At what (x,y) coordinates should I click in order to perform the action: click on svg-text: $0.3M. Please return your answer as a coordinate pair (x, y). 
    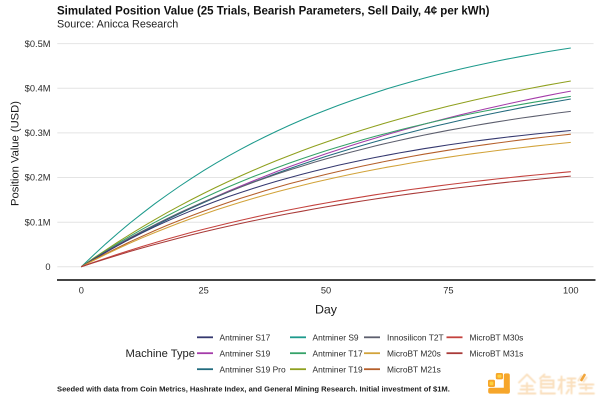
    Looking at the image, I should click on (38, 133).